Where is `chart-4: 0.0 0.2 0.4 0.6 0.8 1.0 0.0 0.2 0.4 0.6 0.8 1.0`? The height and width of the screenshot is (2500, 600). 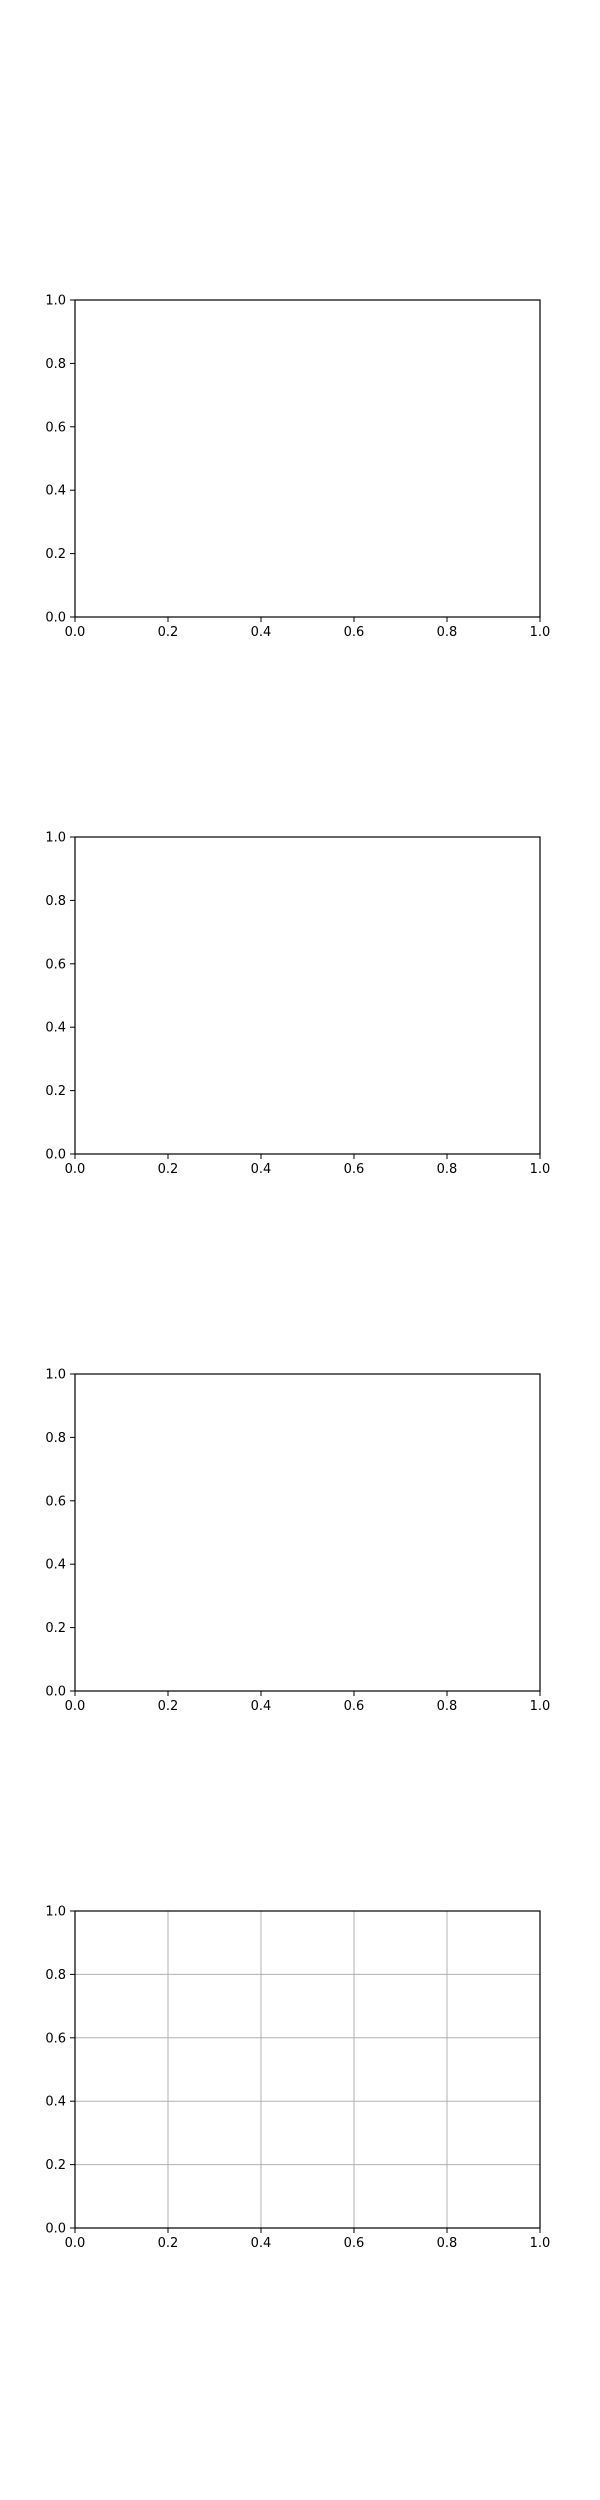
chart-4: 0.0 0.2 0.4 0.6 0.8 1.0 0.0 0.2 0.4 0.6 0.8 1.0 is located at coordinates (297, 2078).